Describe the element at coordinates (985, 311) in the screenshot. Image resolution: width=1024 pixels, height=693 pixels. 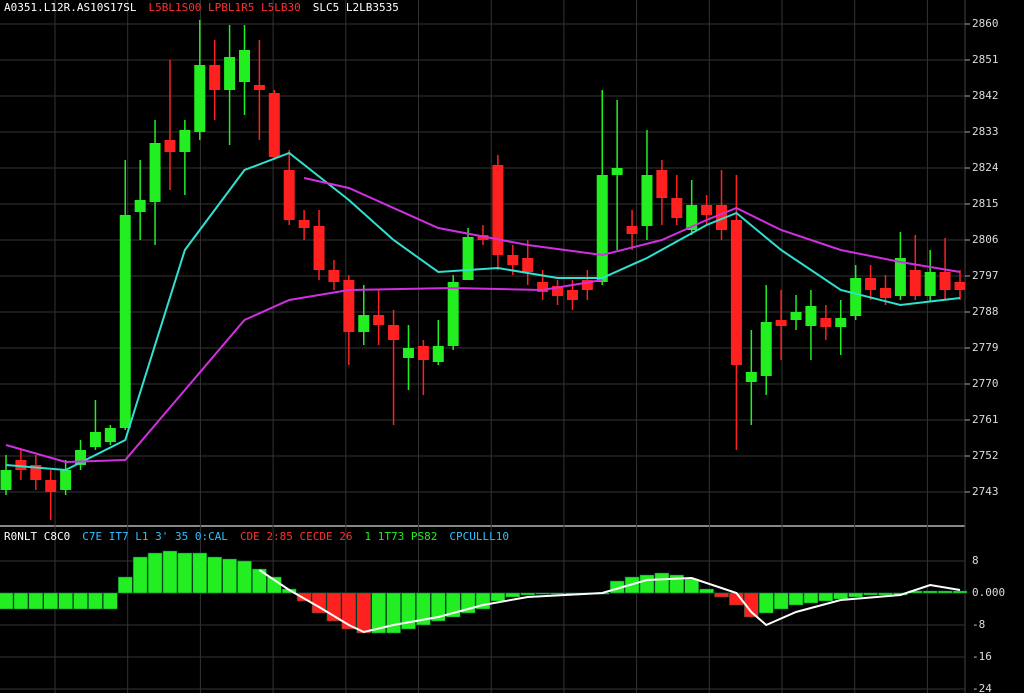
I see `y-tick-label: 2788` at that location.